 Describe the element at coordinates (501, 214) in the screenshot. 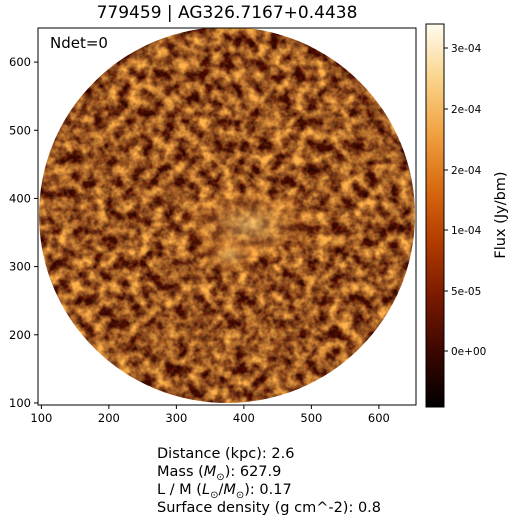

I see `colorbar-label: Flux (Jy/bm)` at that location.